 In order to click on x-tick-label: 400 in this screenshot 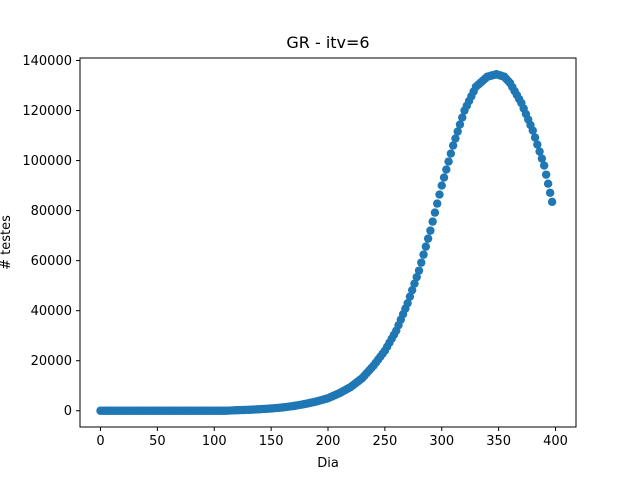, I will do `click(555, 441)`.